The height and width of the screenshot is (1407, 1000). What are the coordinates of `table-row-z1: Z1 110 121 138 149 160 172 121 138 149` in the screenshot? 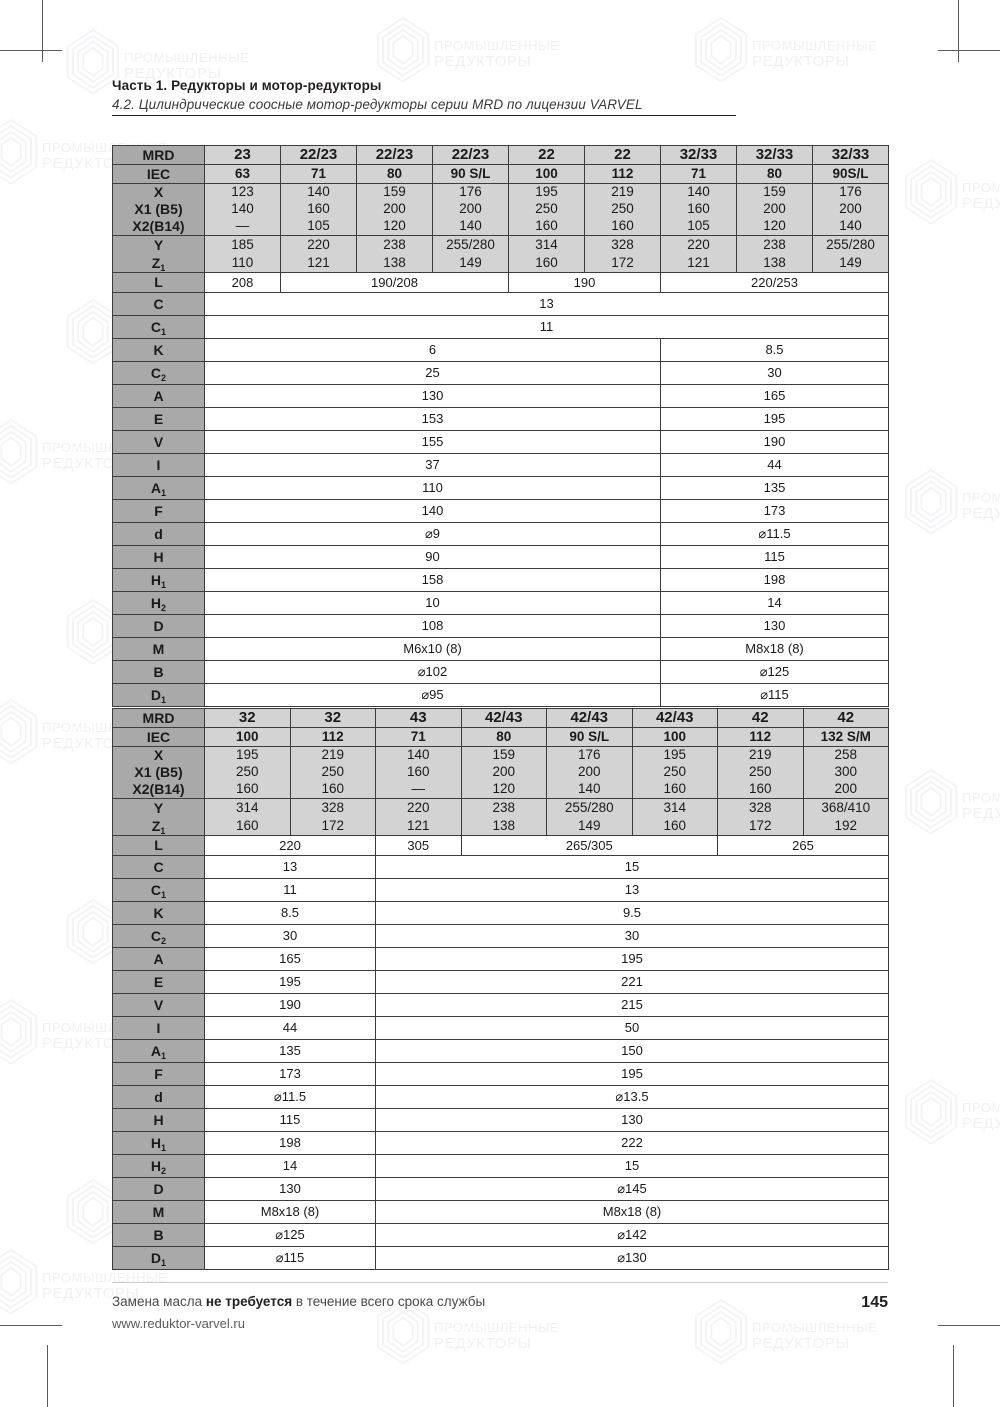 It's located at (500, 263).